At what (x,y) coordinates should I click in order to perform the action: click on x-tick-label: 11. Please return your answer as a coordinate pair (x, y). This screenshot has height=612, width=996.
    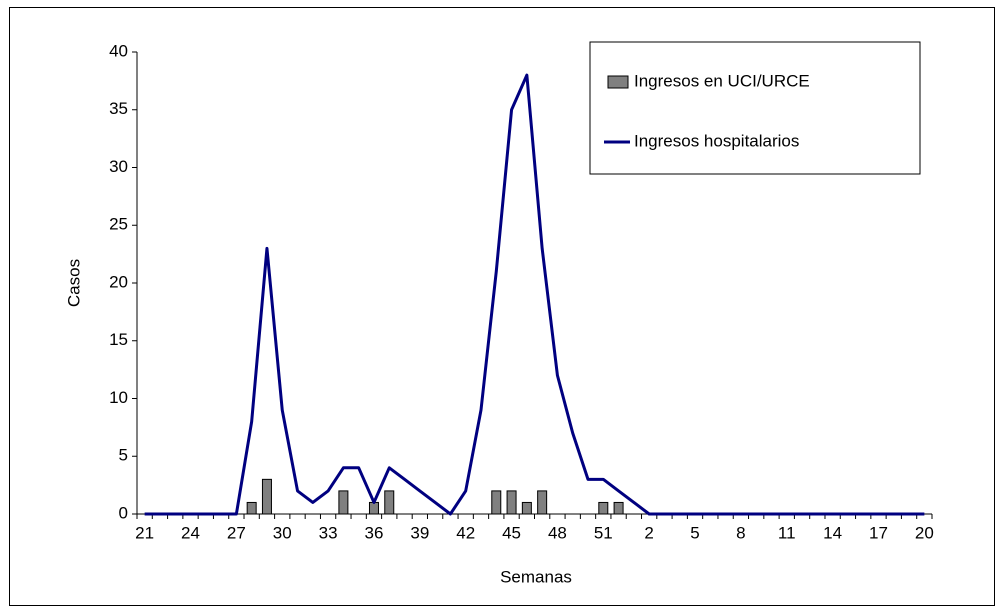
    Looking at the image, I should click on (787, 532).